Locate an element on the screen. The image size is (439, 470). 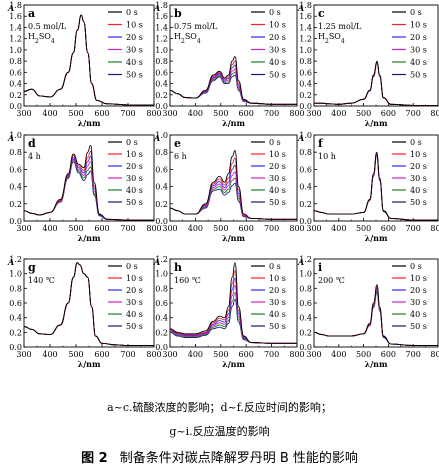
panel-letter: i is located at coordinates (320, 267).